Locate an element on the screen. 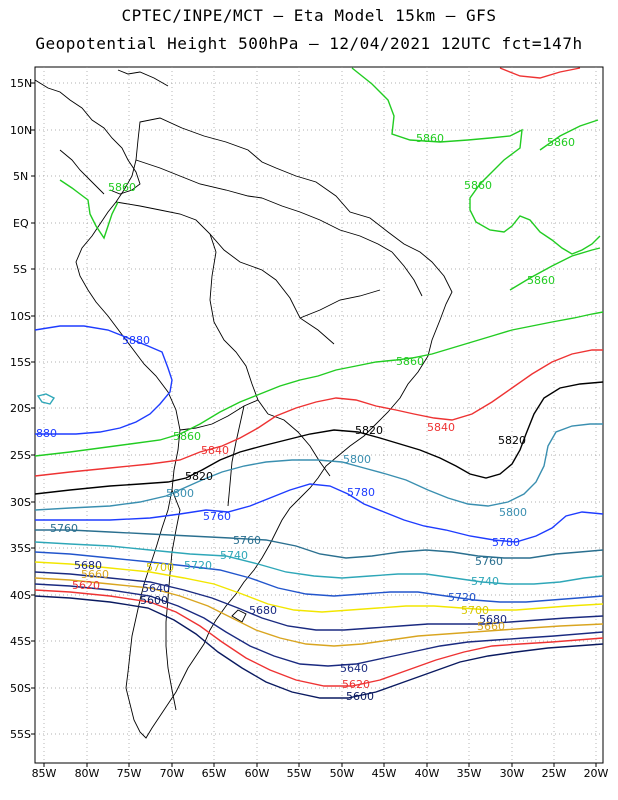 This screenshot has width=618, height=800. contour-5880-loop is located at coordinates (89, 209).